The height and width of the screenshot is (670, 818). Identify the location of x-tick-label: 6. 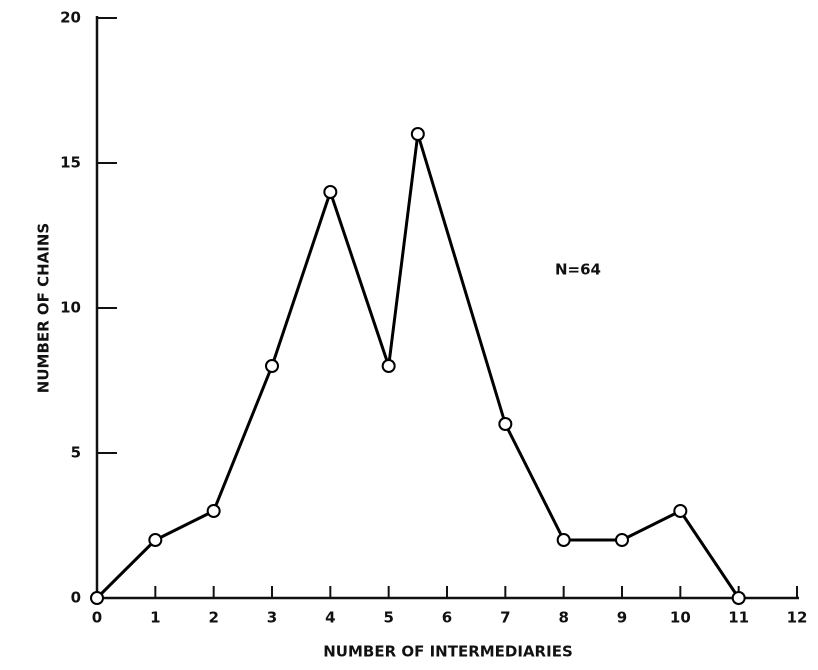
(447, 618).